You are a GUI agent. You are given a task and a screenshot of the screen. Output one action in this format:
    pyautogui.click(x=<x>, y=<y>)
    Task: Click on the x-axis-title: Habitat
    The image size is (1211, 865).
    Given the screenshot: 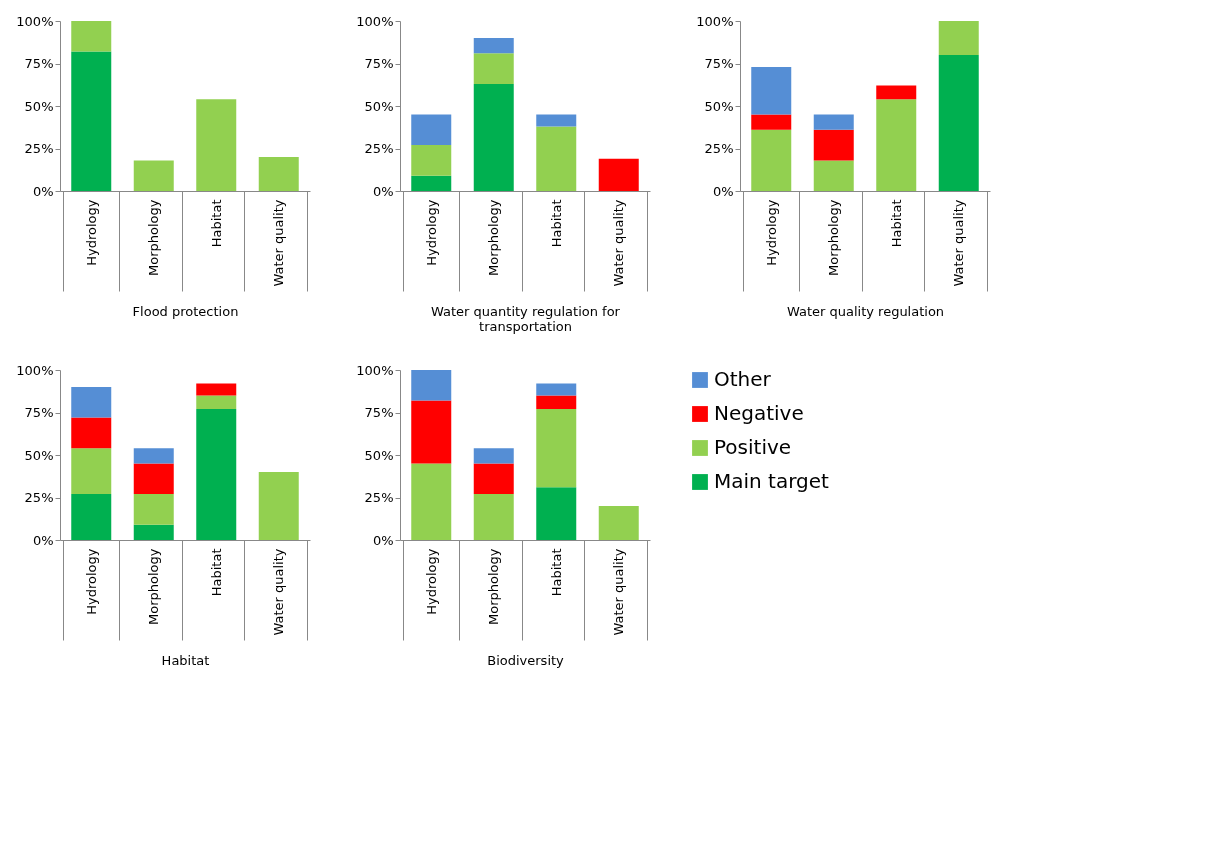 What is the action you would take?
    pyautogui.click(x=185, y=660)
    